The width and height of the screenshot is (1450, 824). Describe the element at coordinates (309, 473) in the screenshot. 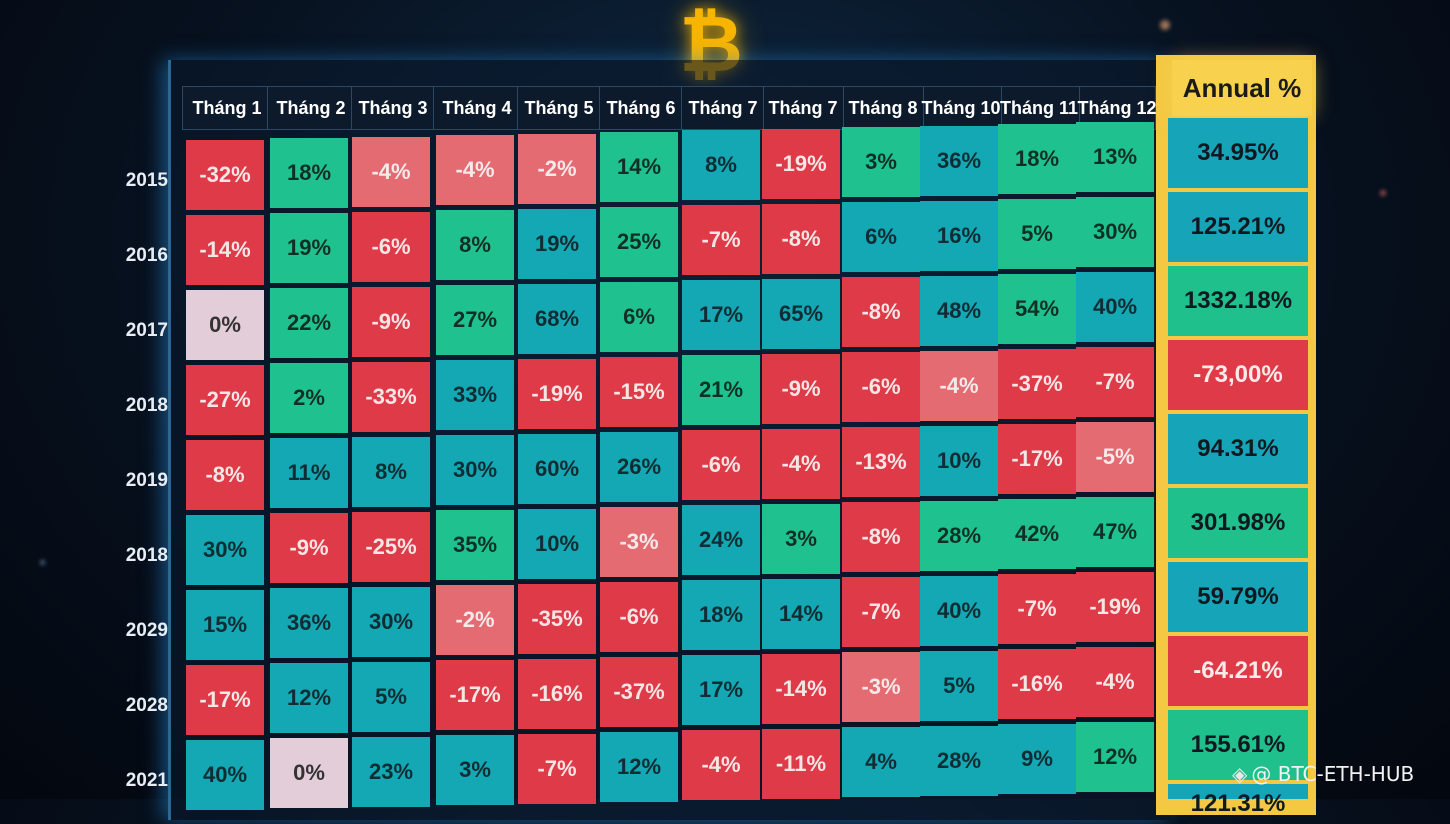

I see `heatmap-cell: 11%` at that location.